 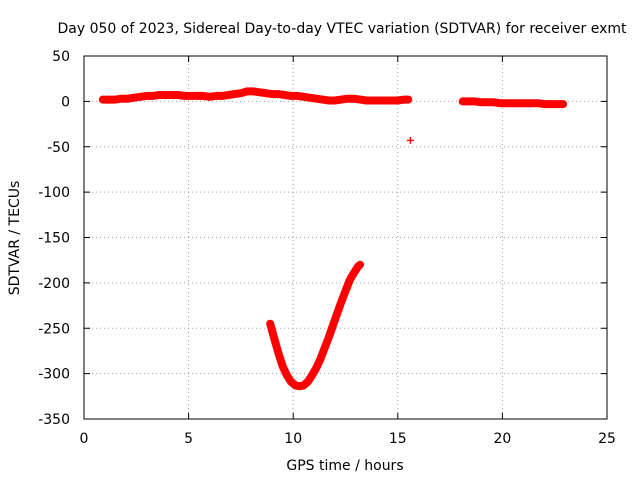 What do you see at coordinates (502, 439) in the screenshot?
I see `x-tick-label: 20` at bounding box center [502, 439].